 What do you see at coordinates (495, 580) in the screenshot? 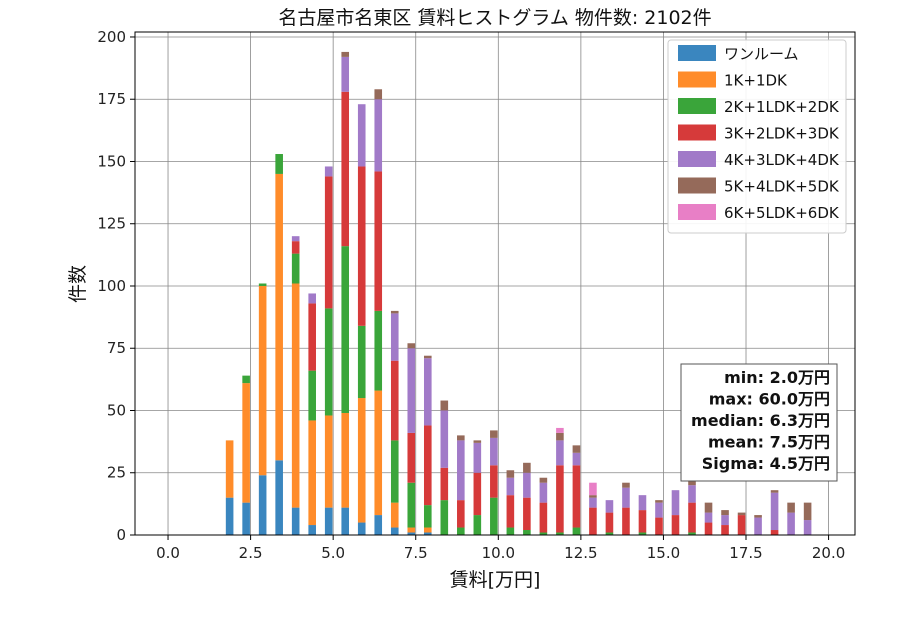
I see `x-axis-label: 賃料[万円]` at bounding box center [495, 580].